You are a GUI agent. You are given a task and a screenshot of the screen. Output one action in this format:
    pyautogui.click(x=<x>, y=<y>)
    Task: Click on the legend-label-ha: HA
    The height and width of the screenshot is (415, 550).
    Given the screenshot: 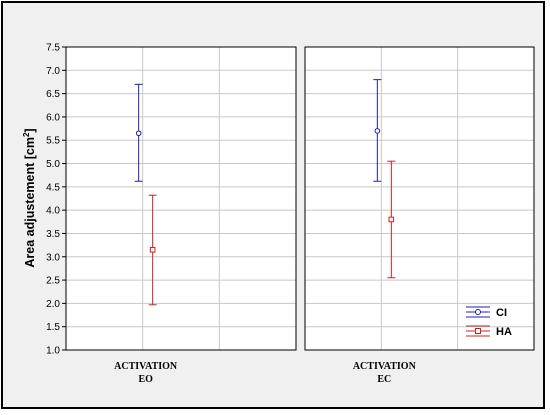 What is the action you would take?
    pyautogui.click(x=504, y=332)
    